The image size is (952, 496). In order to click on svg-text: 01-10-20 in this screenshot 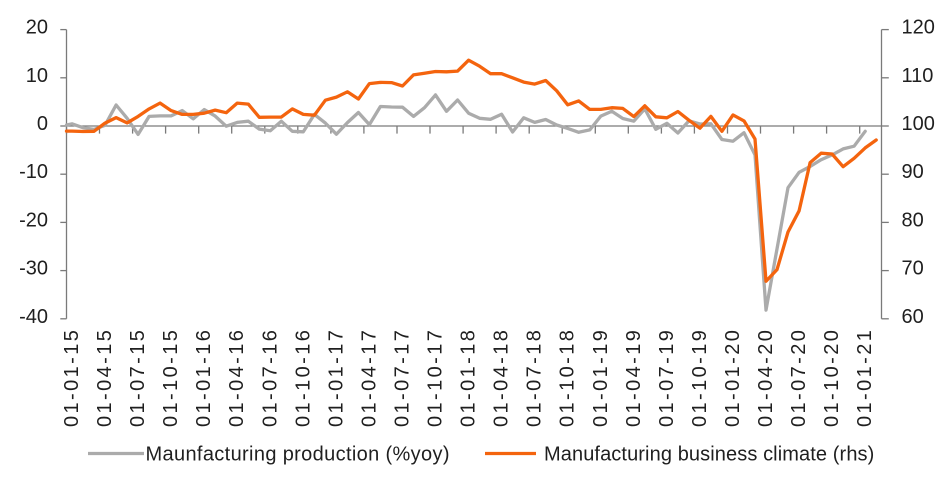, I will do `click(832, 377)`.